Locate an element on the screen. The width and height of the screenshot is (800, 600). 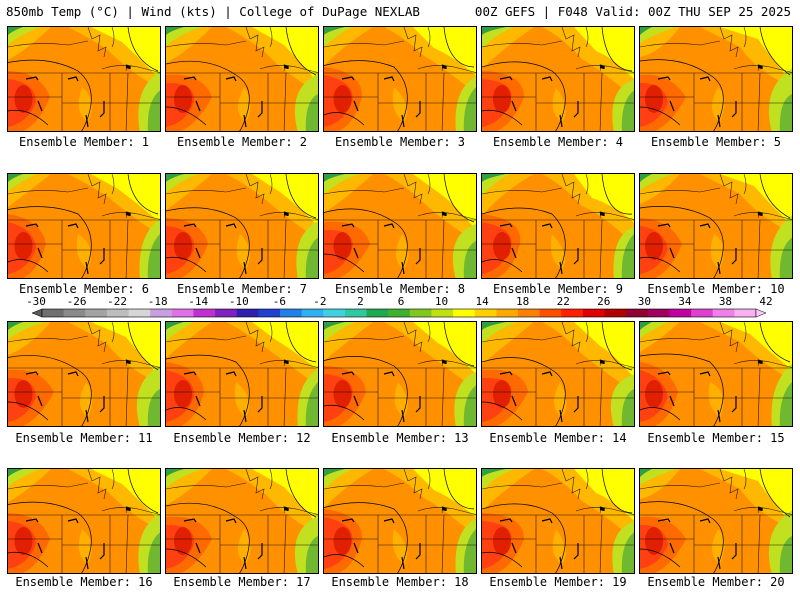
ensemble-member-label: Ensemble Member: 4 is located at coordinates (558, 142).